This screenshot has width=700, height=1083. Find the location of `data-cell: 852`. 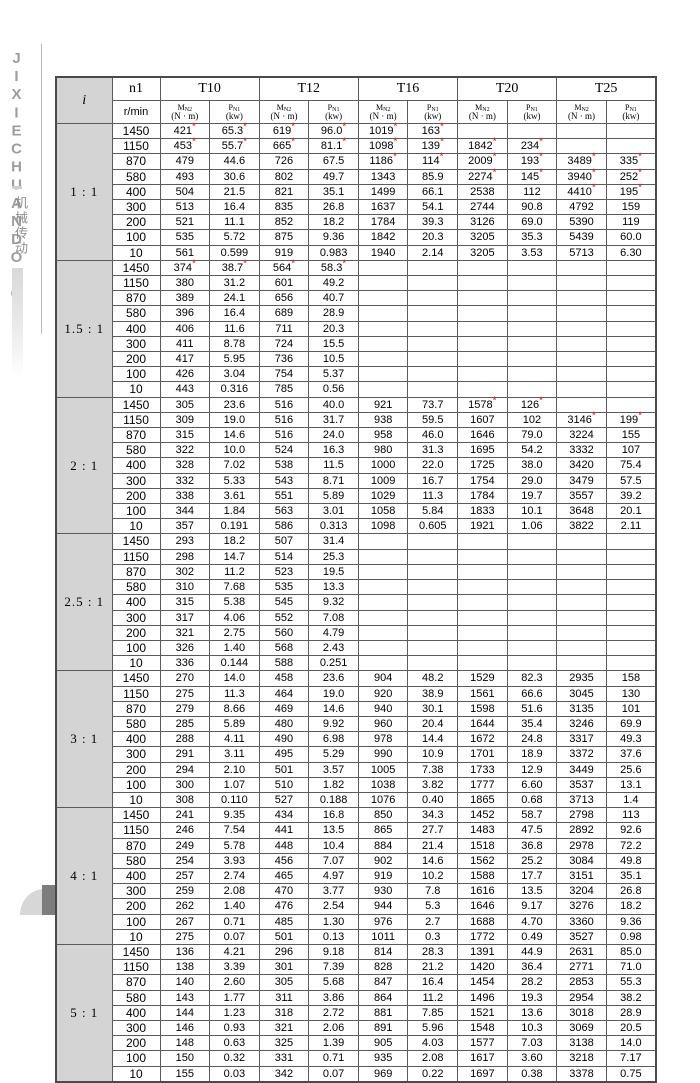

data-cell: 852 is located at coordinates (284, 222).